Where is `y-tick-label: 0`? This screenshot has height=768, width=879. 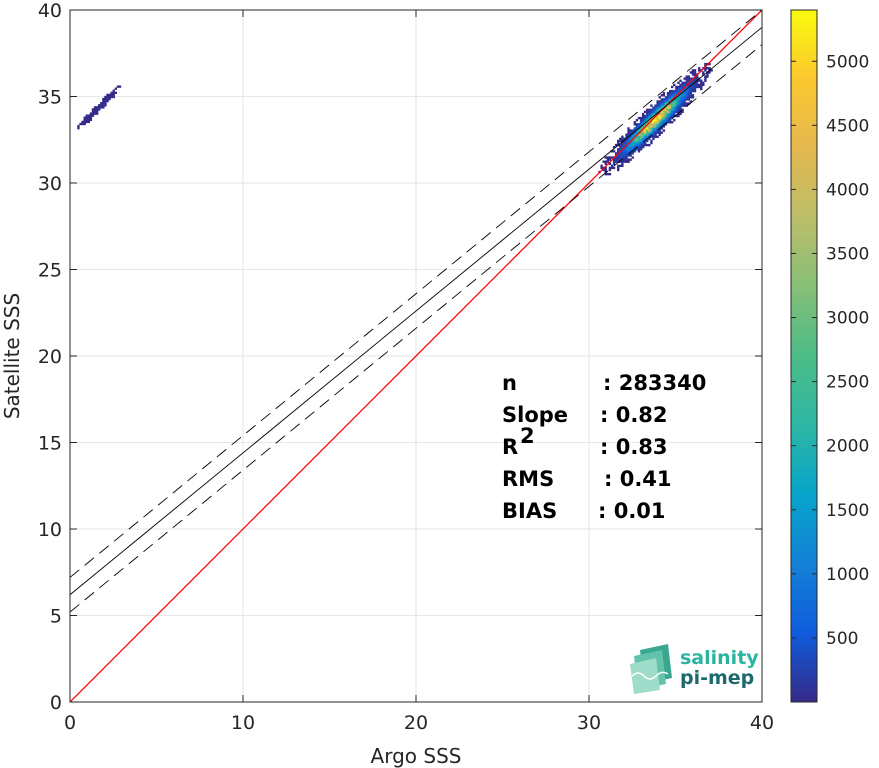 y-tick-label: 0 is located at coordinates (56, 703).